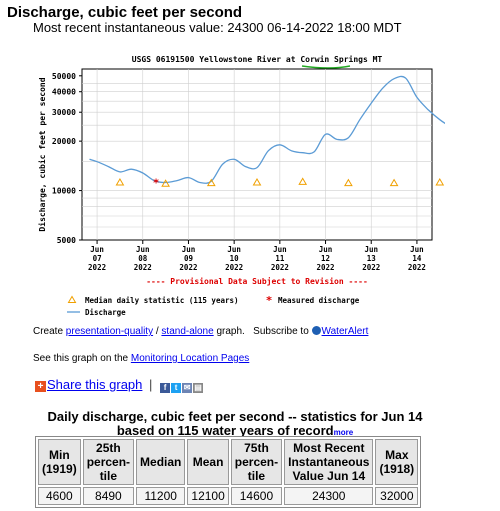 Image resolution: width=500 pixels, height=511 pixels. What do you see at coordinates (59, 496) in the screenshot?
I see `stats-value-min: 4600` at bounding box center [59, 496].